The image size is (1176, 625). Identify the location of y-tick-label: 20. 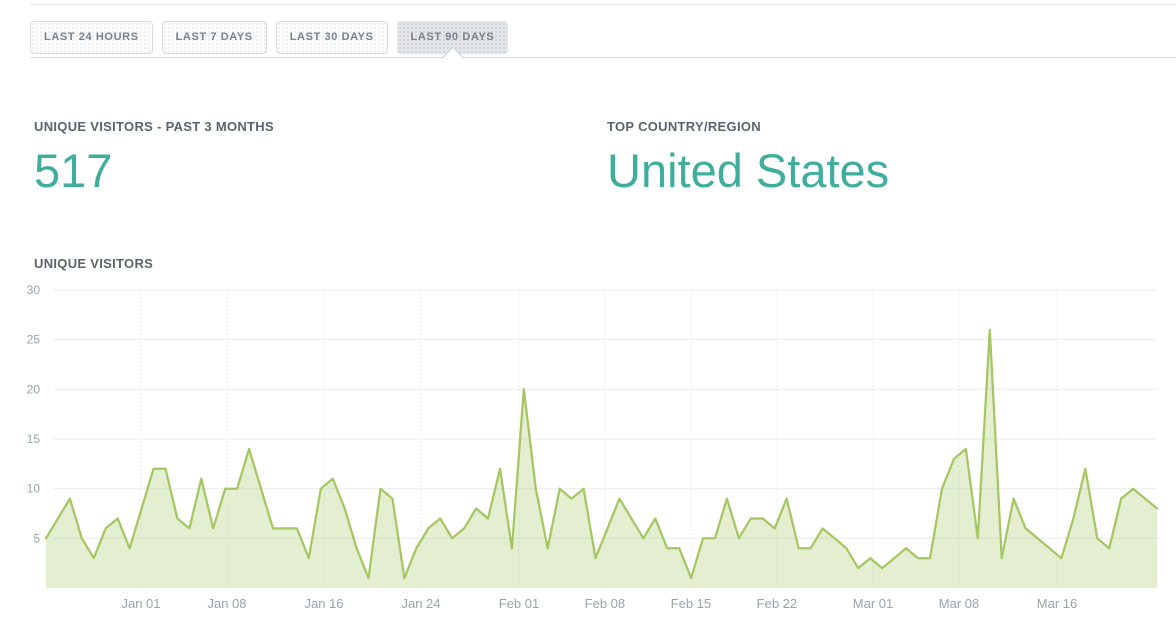
(34, 389).